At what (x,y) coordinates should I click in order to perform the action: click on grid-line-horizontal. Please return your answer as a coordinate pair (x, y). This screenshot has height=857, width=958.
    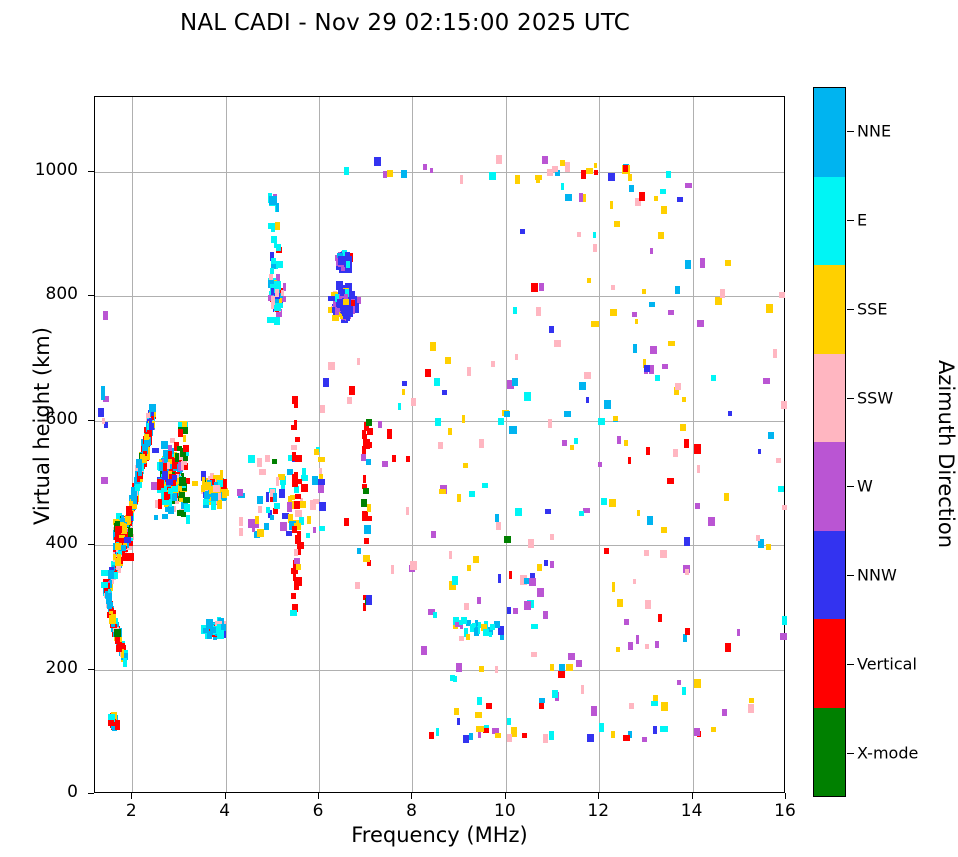
    Looking at the image, I should click on (439, 297).